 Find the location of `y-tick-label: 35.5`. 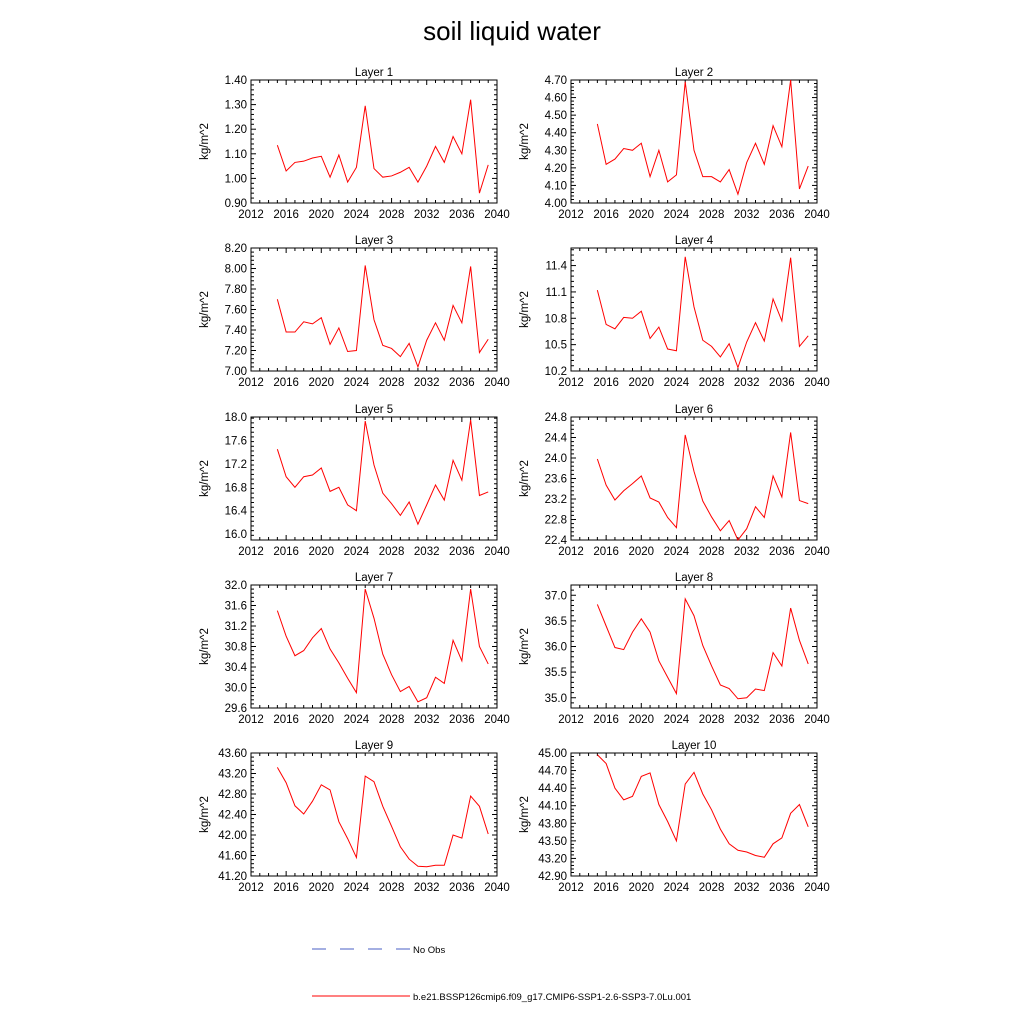

y-tick-label: 35.5 is located at coordinates (556, 673).